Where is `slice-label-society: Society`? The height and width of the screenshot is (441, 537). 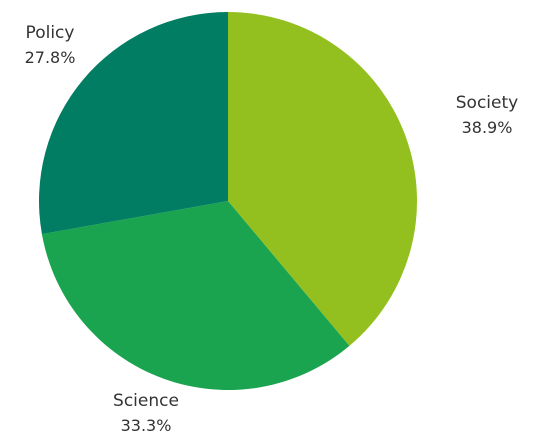 slice-label-society: Society is located at coordinates (487, 103).